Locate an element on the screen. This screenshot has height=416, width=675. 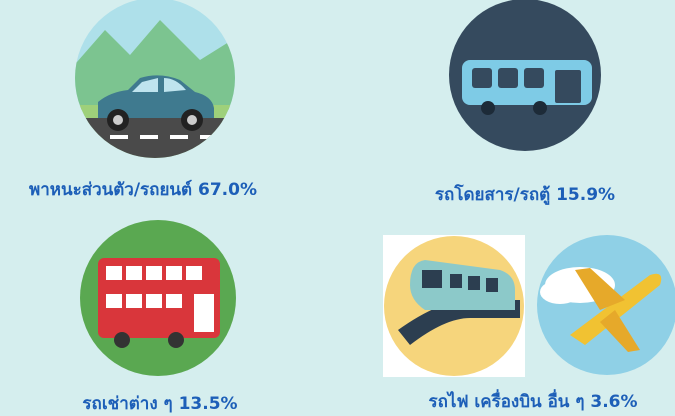
train-icon is located at coordinates (454, 306).